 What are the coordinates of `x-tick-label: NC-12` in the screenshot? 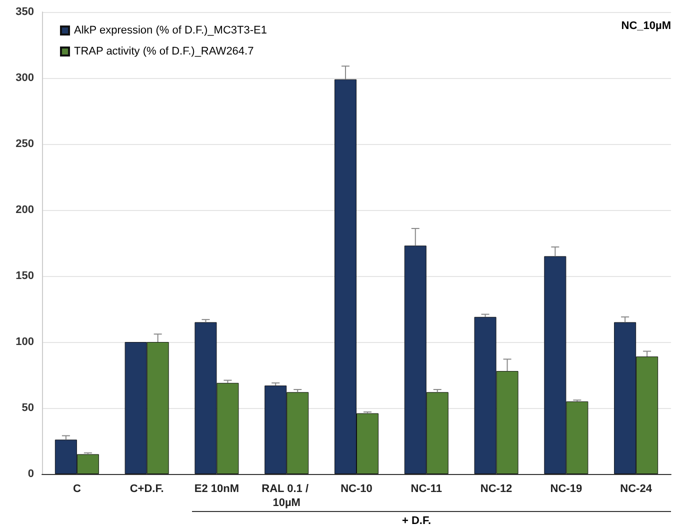 It's located at (496, 489).